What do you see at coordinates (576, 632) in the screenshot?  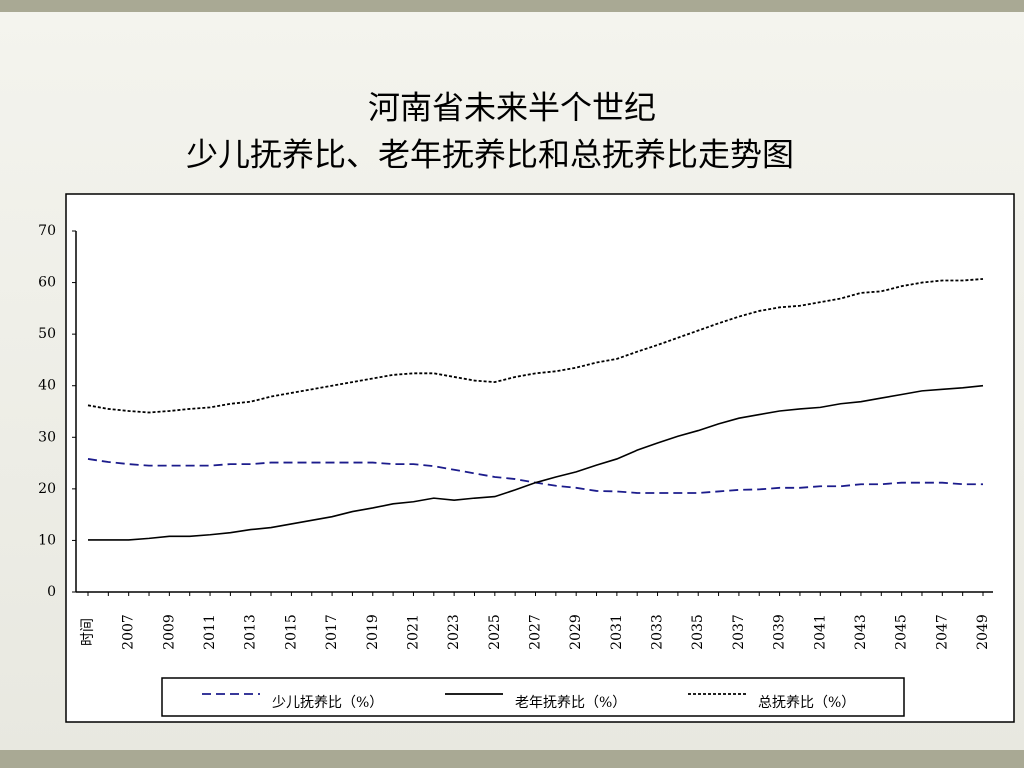 I see `x-tick-label: 2029` at bounding box center [576, 632].